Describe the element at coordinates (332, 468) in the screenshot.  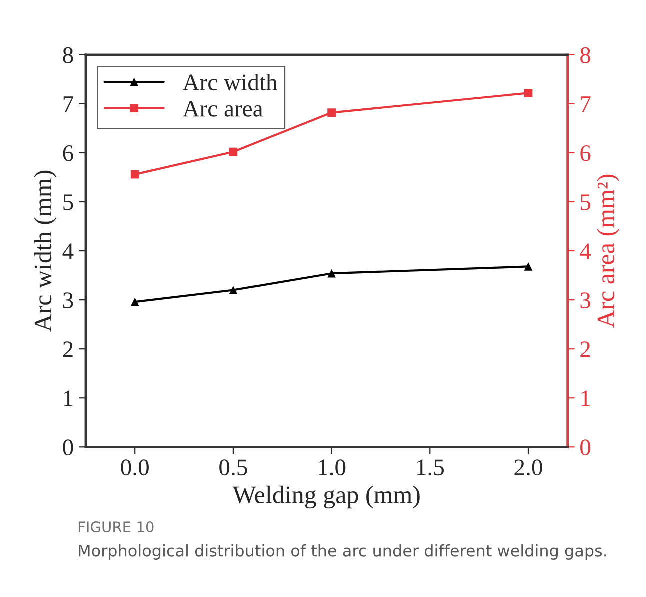
I see `x-tick-label: 1.0` at that location.